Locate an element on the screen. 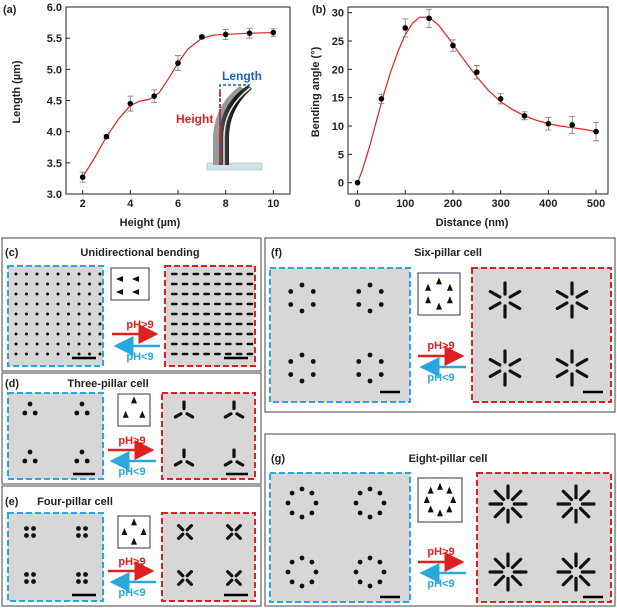 The height and width of the screenshot is (608, 617). panel-e-label: (e) is located at coordinates (12, 502).